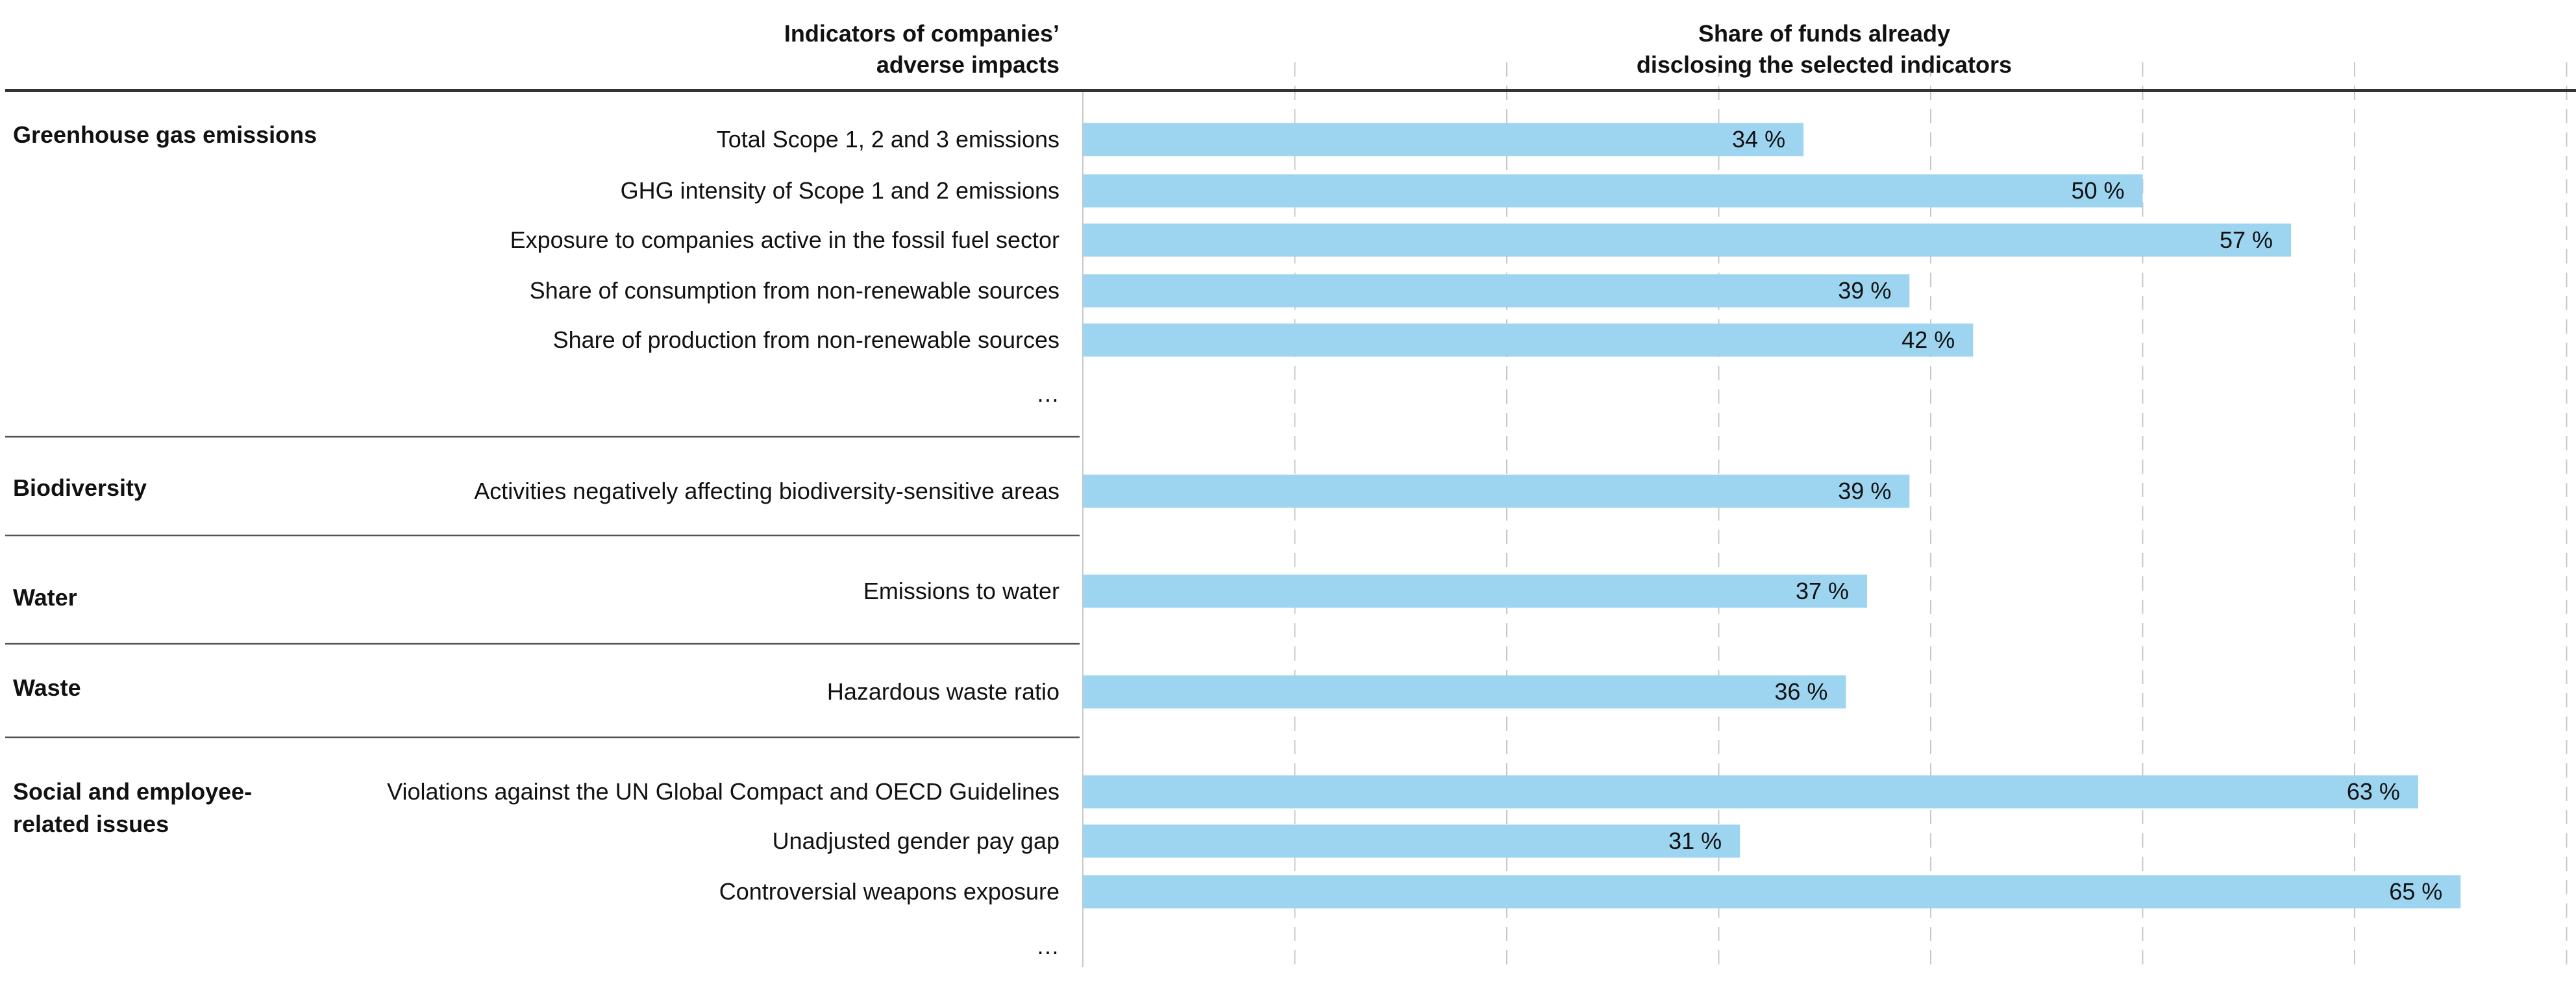  I want to click on value-label: 36 %, so click(1800, 691).